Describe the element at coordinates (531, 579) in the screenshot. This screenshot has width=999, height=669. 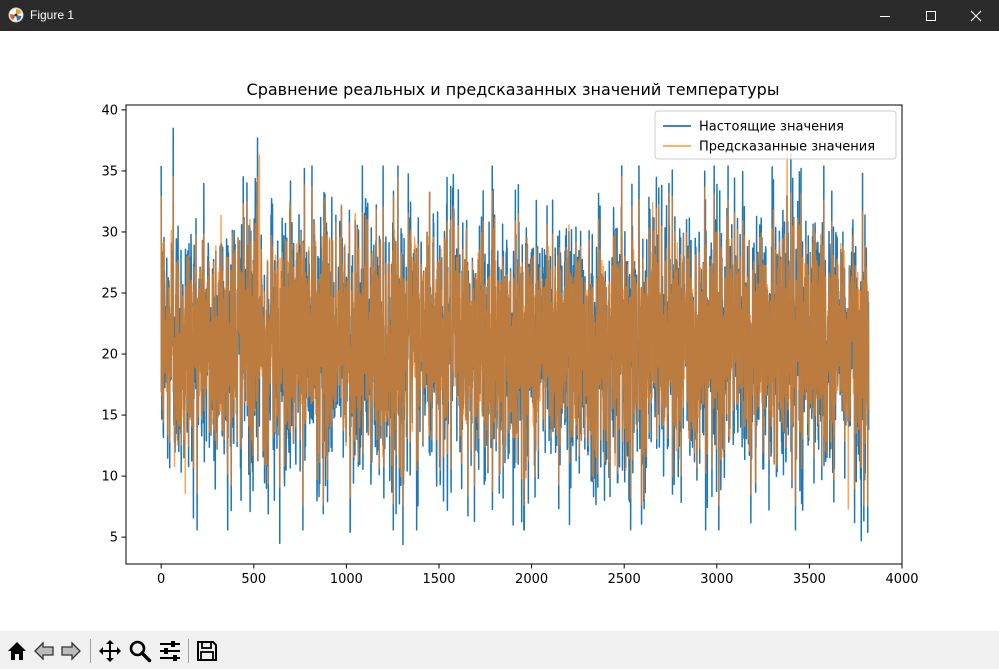
I see `x-tick-label: 2000` at that location.